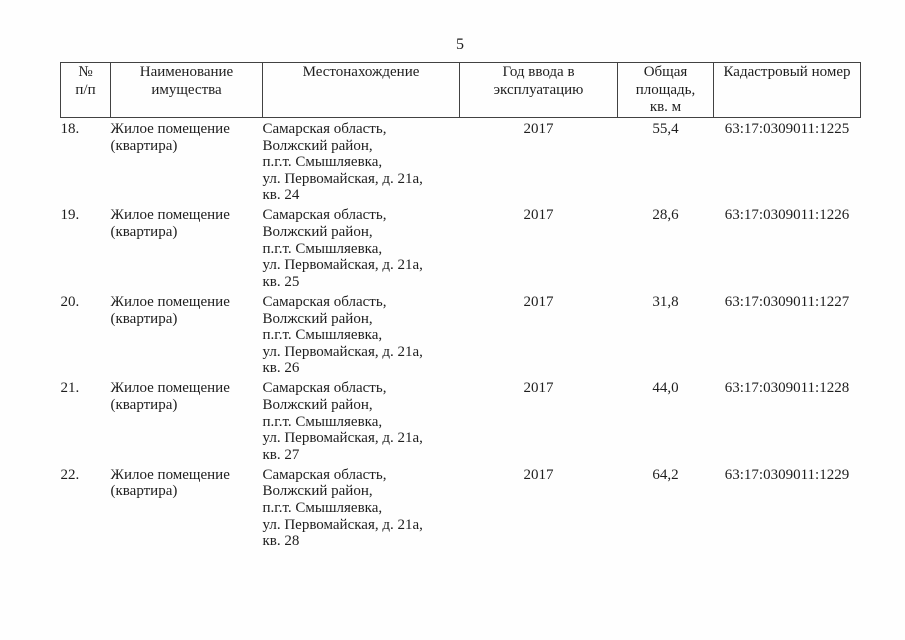 This screenshot has height=640, width=905. I want to click on cell-cadastral-number: 63:17:0309011:1226, so click(787, 215).